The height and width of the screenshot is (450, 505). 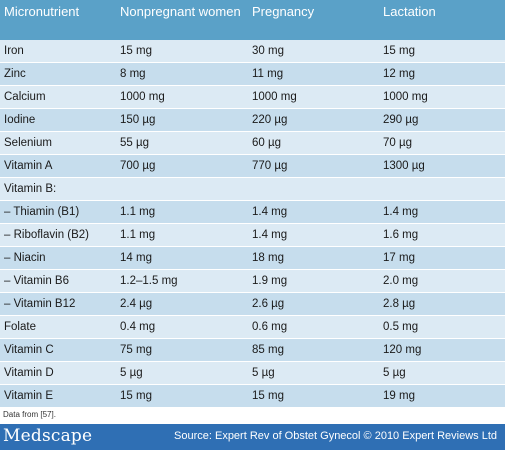 I want to click on cell-micronutrient: – Niacin, so click(x=25, y=258).